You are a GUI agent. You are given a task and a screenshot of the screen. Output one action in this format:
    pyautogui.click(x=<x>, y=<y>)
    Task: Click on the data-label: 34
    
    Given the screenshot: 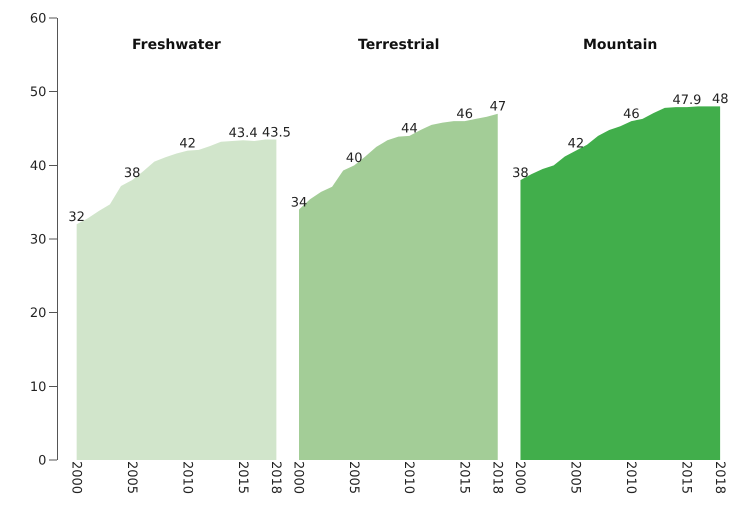 What is the action you would take?
    pyautogui.click(x=299, y=202)
    